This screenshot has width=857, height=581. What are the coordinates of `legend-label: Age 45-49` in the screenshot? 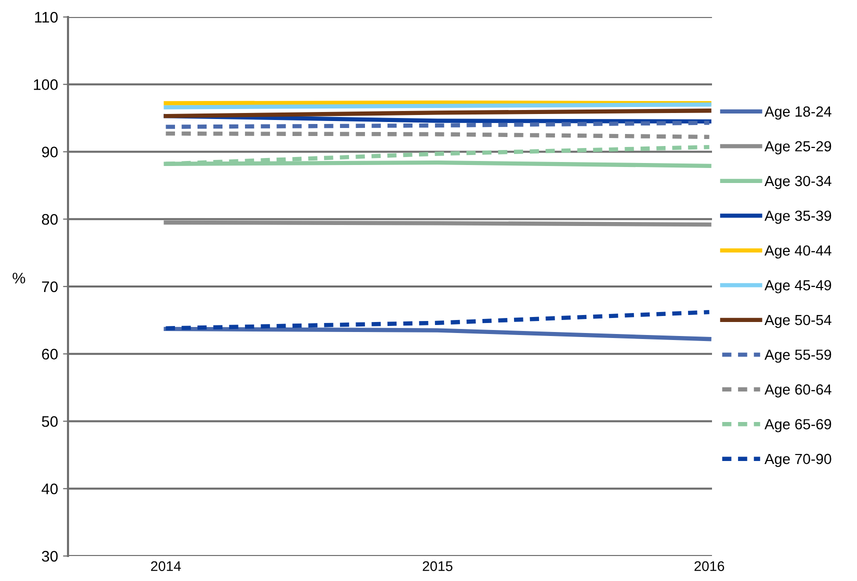 It's located at (798, 287).